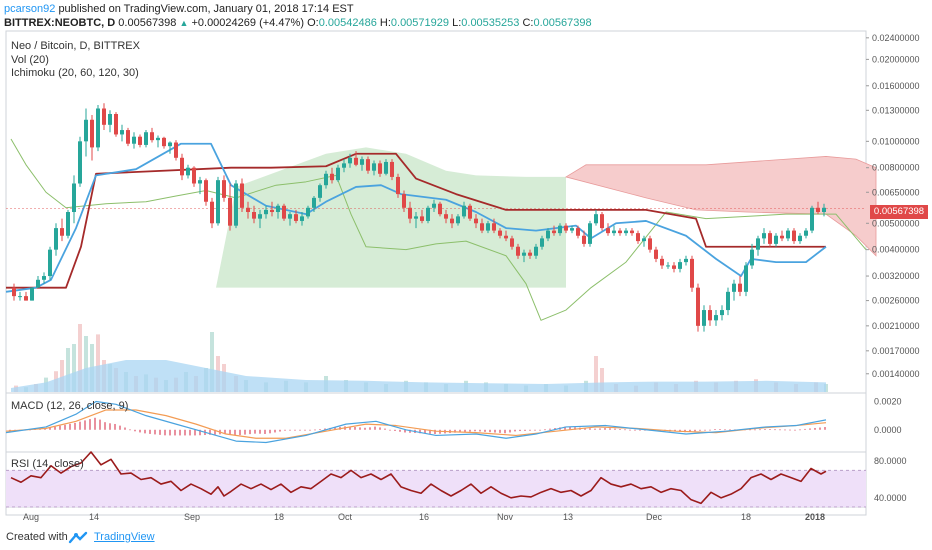  I want to click on macd-tick-label: 0.0000, so click(888, 430).